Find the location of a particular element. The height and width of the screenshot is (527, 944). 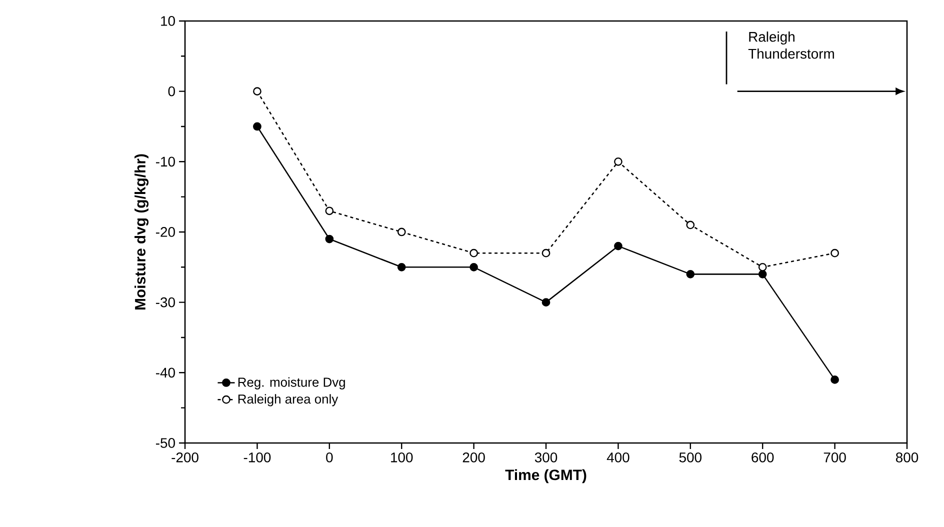

x-tick-label: 0 is located at coordinates (329, 457).